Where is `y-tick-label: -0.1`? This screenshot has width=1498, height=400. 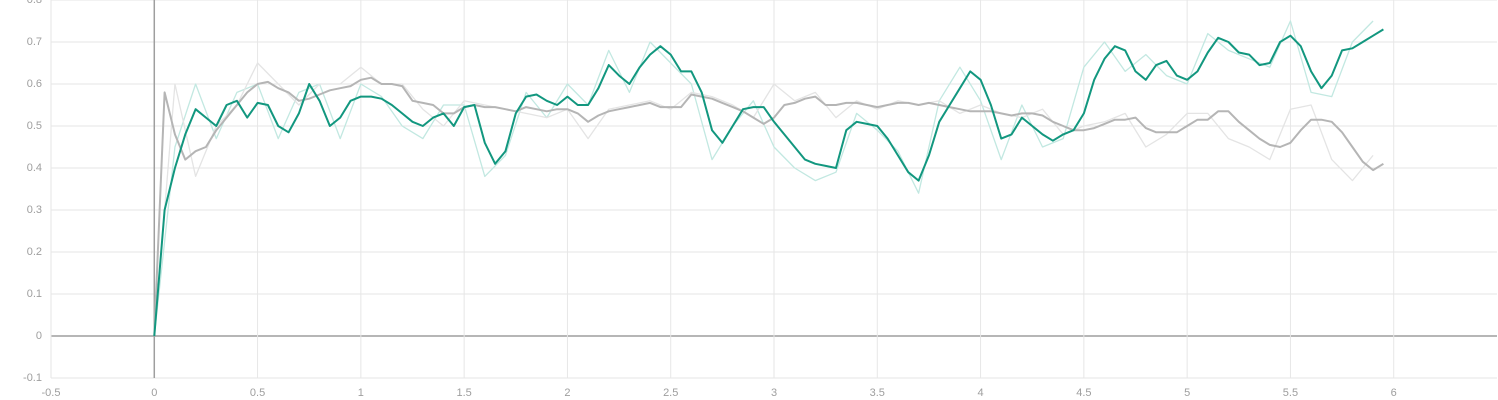
y-tick-label: -0.1 is located at coordinates (32, 378).